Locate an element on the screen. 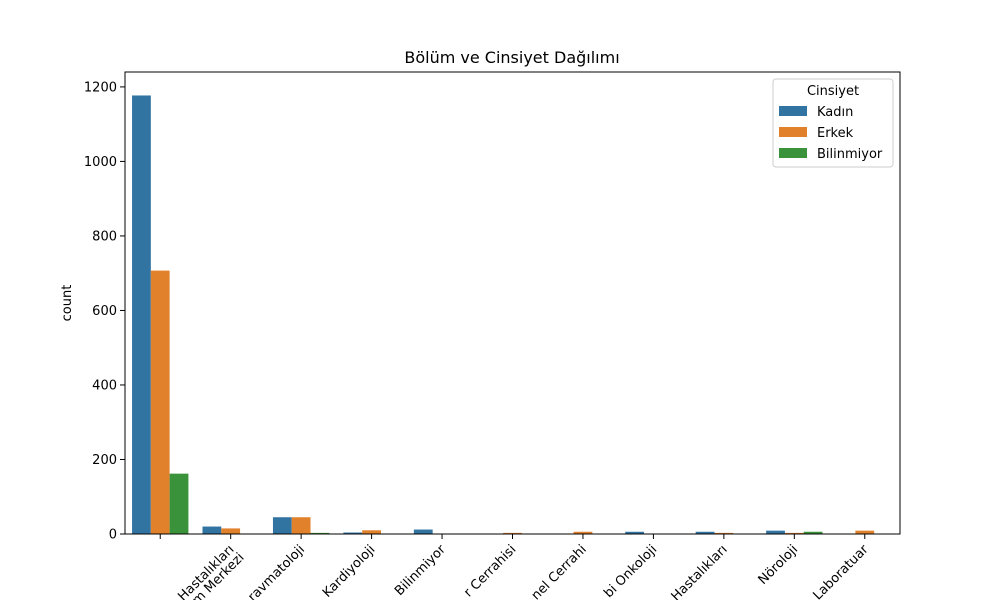 This screenshot has height=600, width=1000. bar-kadın-1 is located at coordinates (212, 530).